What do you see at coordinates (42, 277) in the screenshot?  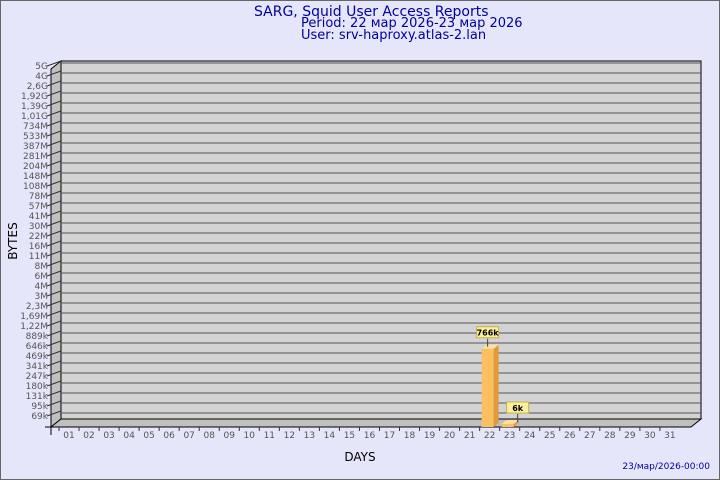 I see `y-tick-label: 6M` at bounding box center [42, 277].